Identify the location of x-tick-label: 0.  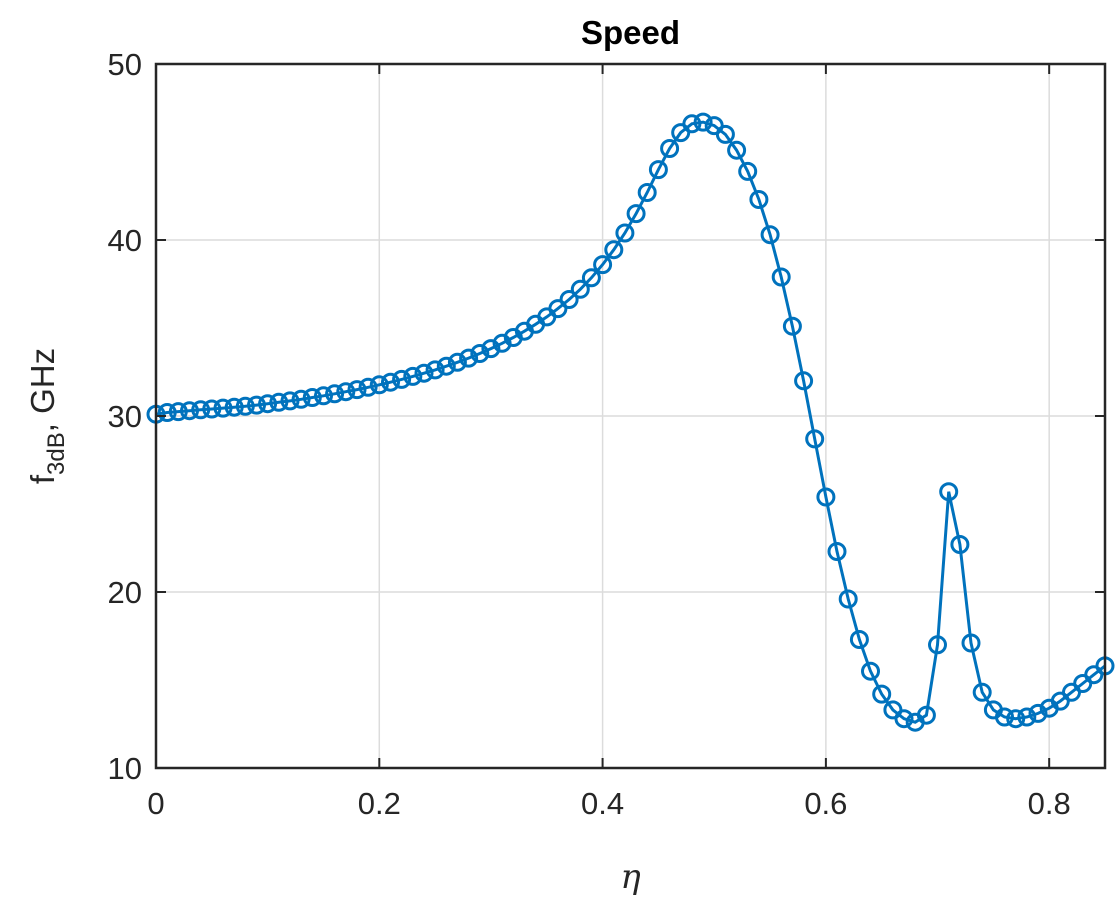
(155, 803).